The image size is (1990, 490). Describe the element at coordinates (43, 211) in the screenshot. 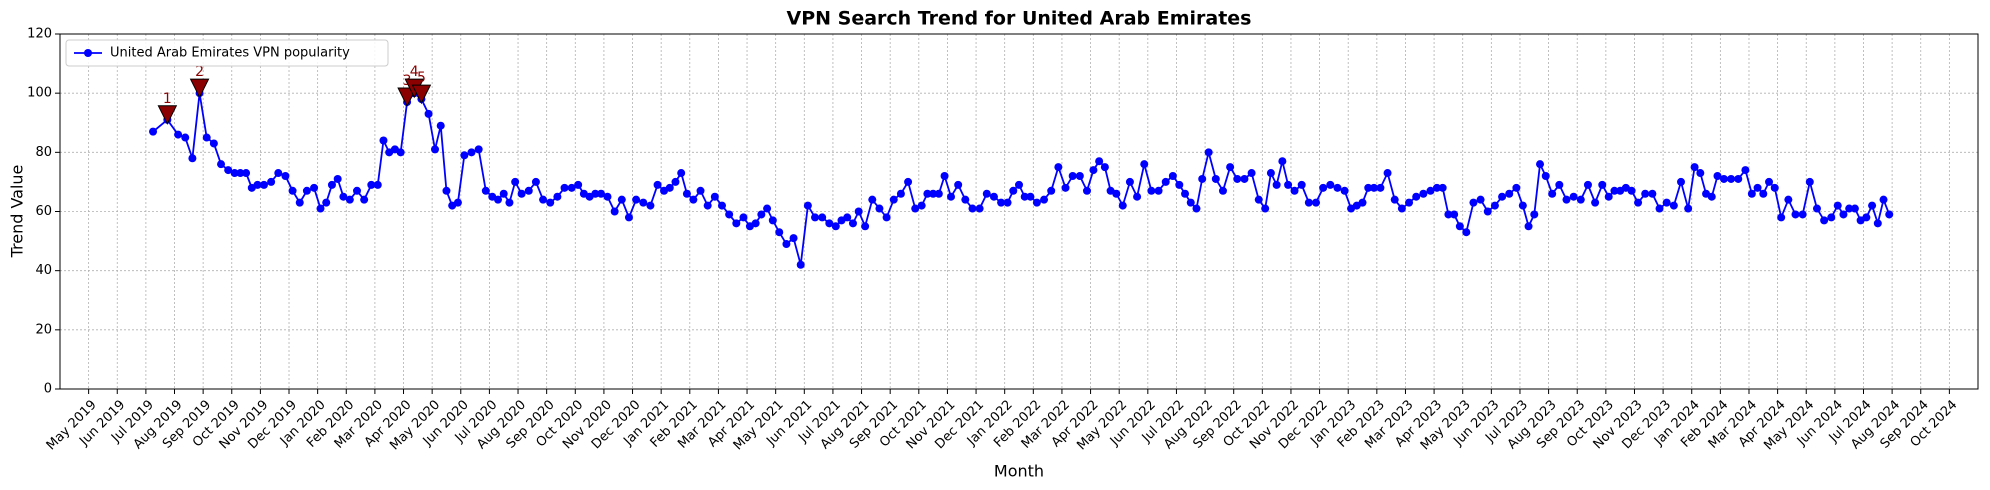

I see `y-tick-label: 60` at that location.